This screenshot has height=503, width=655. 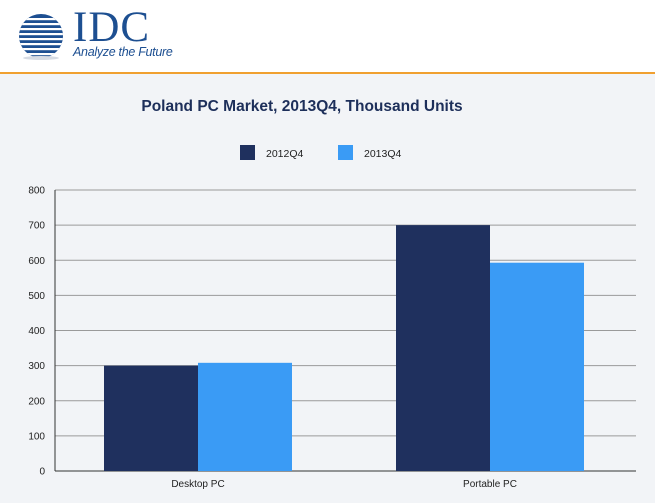 I want to click on y-tick-label: 700, so click(x=36, y=226).